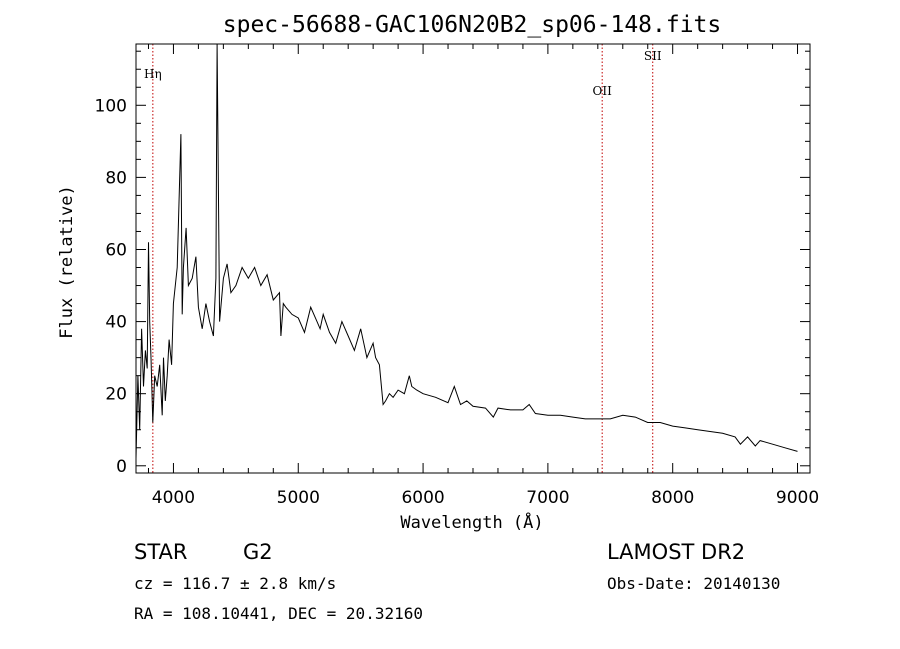 This screenshot has width=900, height=649. I want to click on object-subclass: G2, so click(258, 552).